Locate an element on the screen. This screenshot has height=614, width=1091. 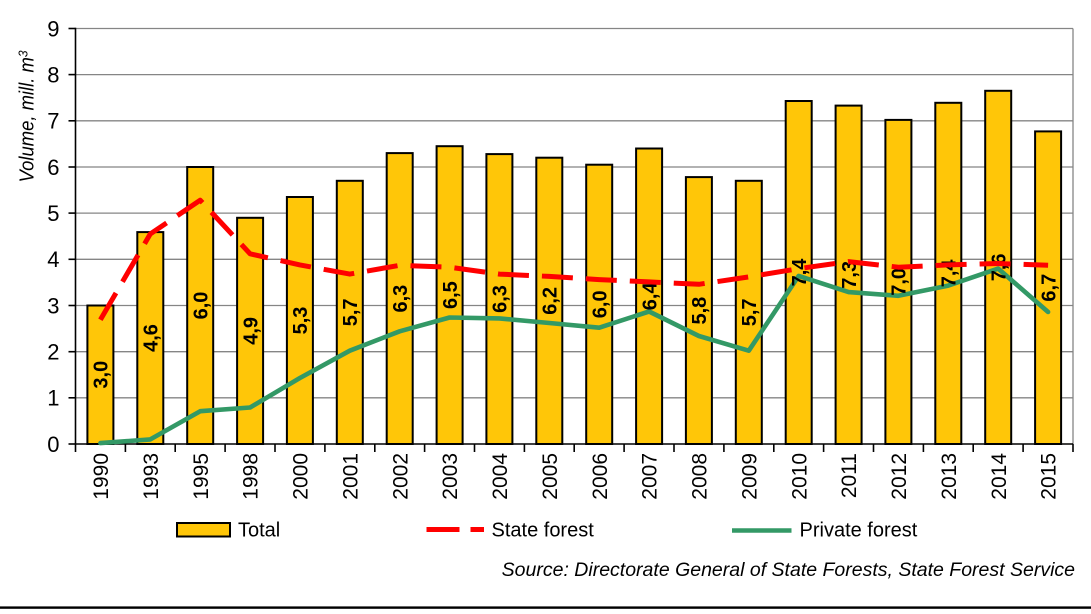
svg-text: 2 is located at coordinates (53, 352).